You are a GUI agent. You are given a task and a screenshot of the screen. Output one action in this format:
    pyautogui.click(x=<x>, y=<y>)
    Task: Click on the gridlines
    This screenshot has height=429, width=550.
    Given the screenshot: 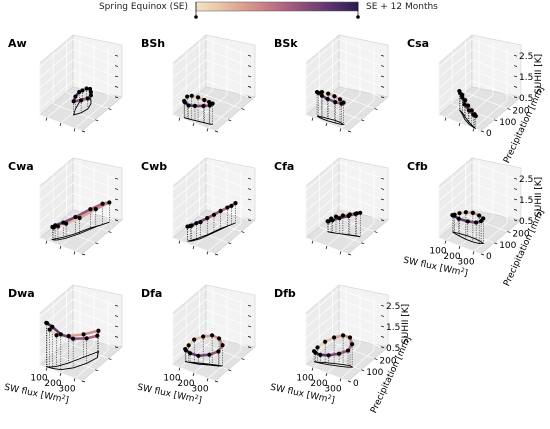 What is the action you would take?
    pyautogui.click(x=77, y=207)
    